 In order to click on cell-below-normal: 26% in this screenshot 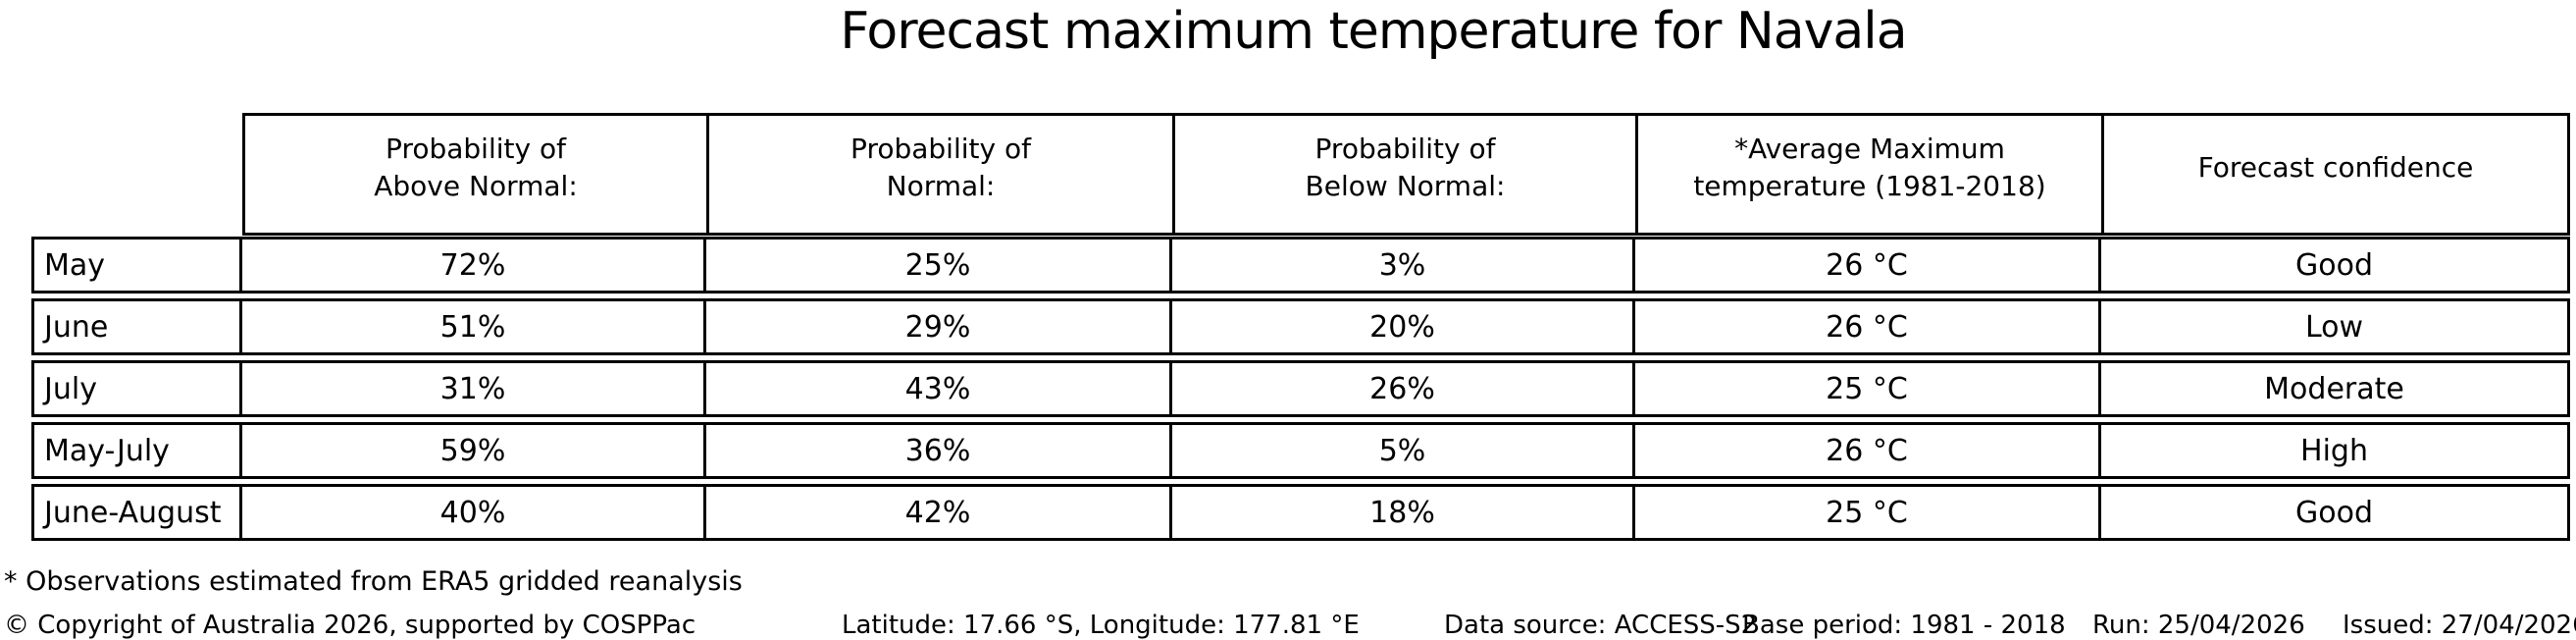, I will do `click(1403, 388)`.